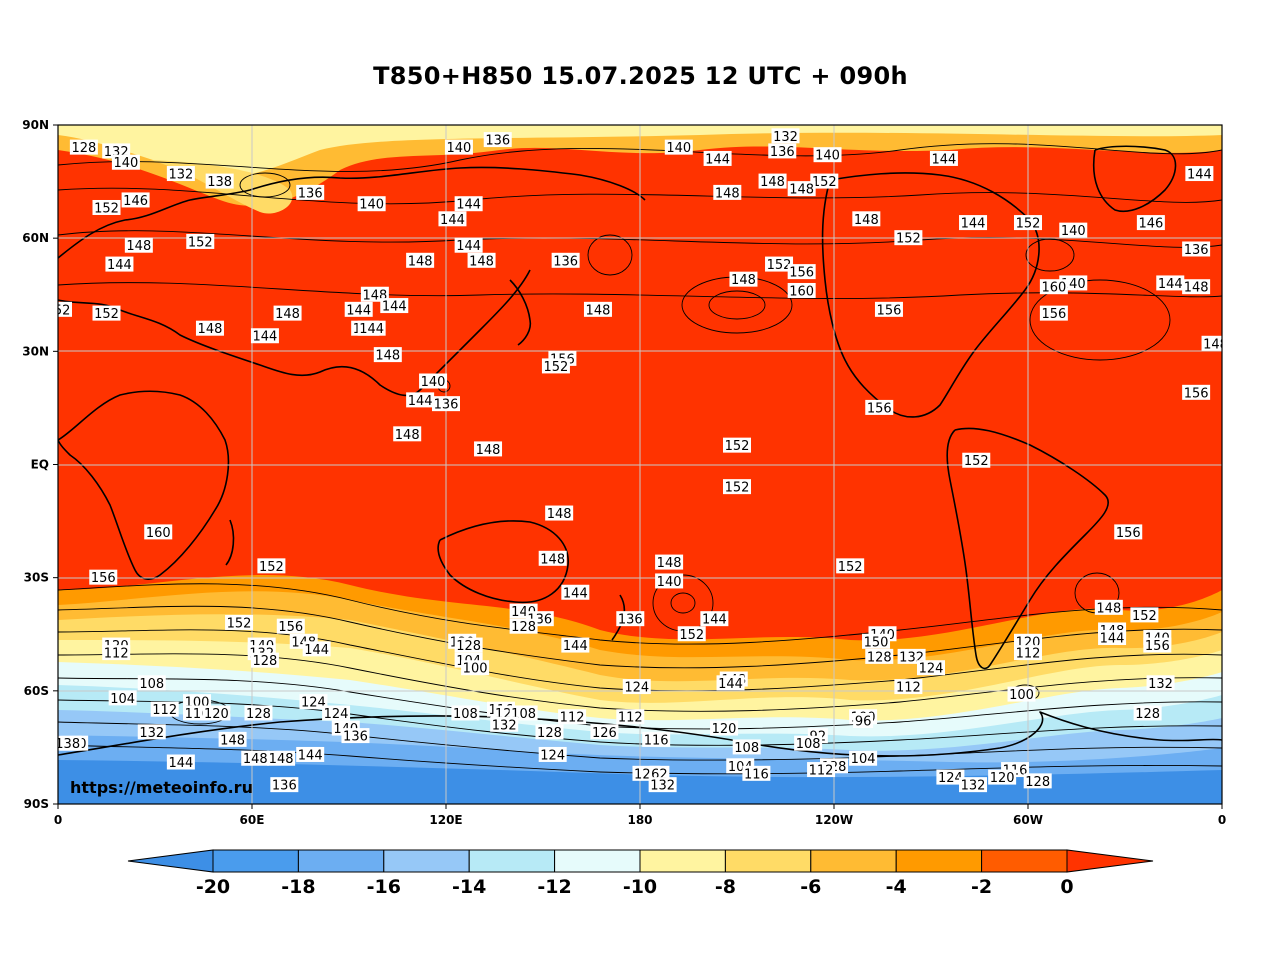 The height and width of the screenshot is (963, 1281). What do you see at coordinates (1160, 683) in the screenshot?
I see `contour-label: 132` at bounding box center [1160, 683].